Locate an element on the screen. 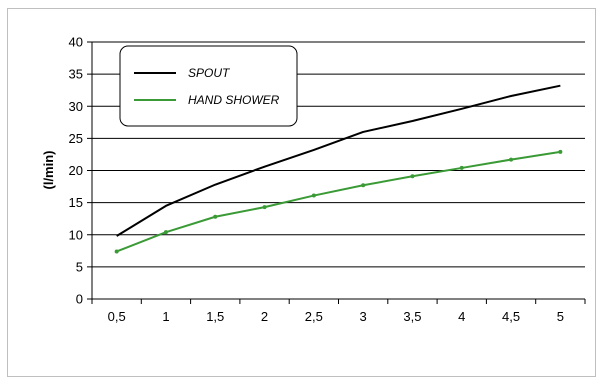 The width and height of the screenshot is (604, 388). x-tick-label: 1 is located at coordinates (165, 316).